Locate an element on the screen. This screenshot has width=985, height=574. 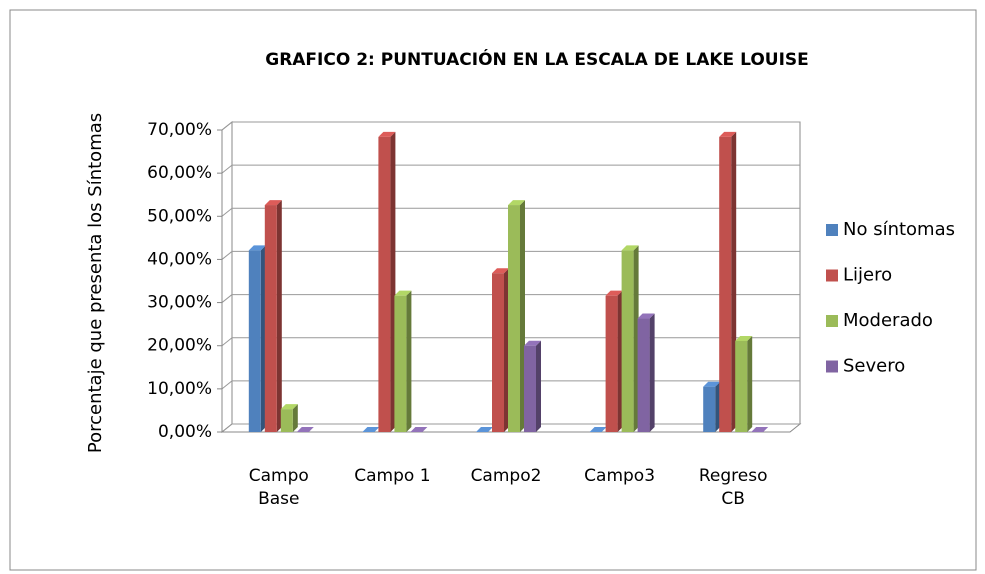
legend-label: Severo is located at coordinates (874, 366).